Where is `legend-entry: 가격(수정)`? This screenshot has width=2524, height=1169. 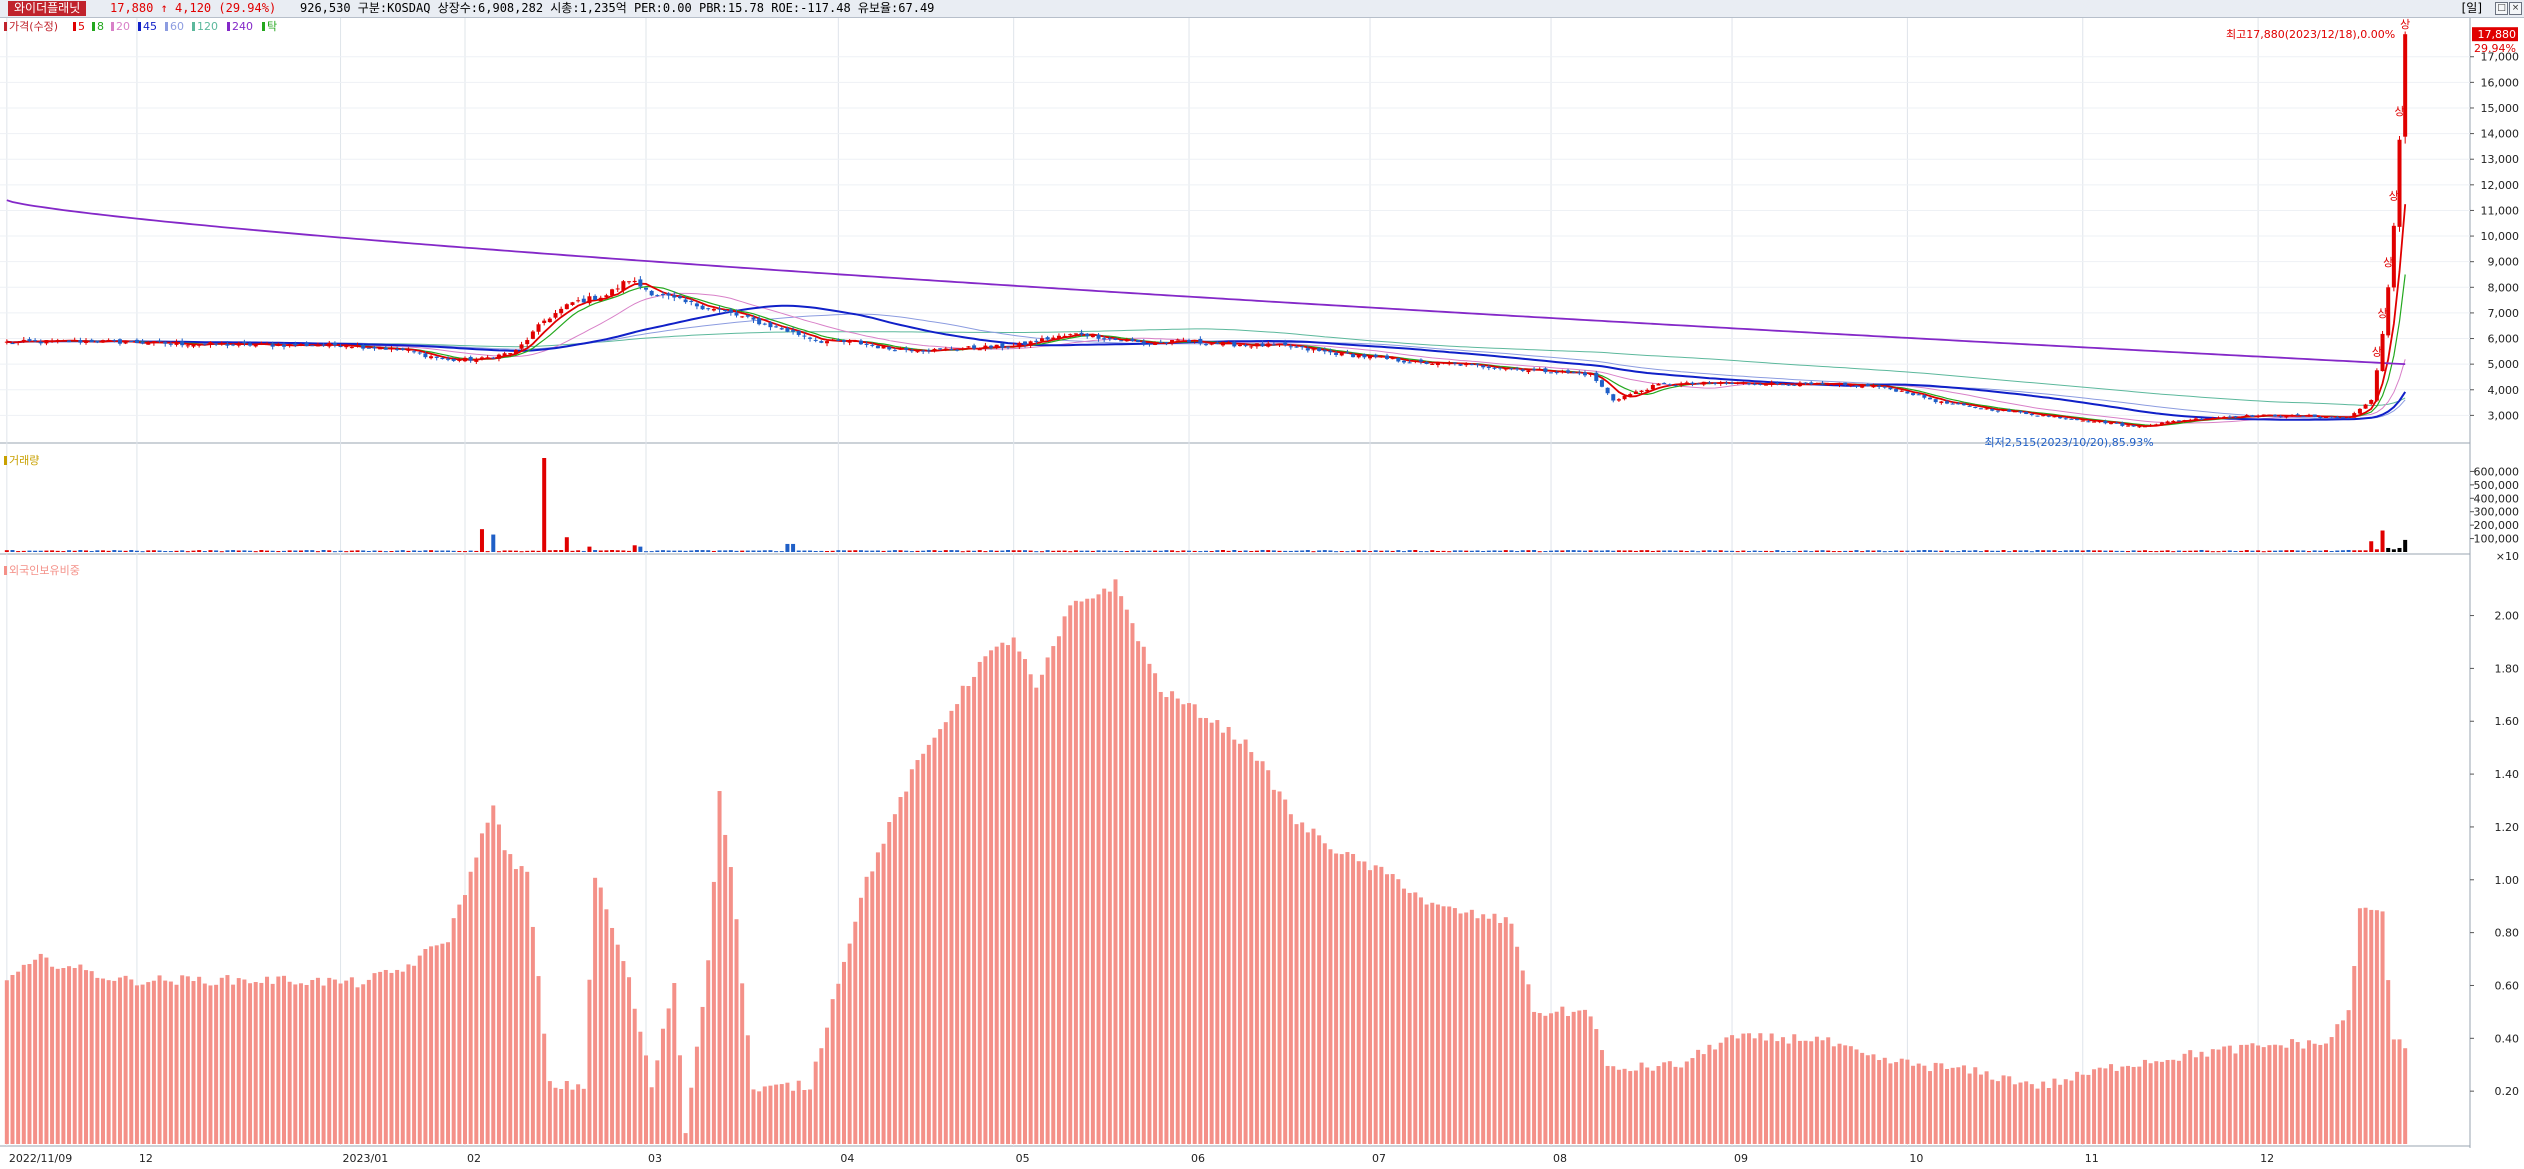
legend-entry: 가격(수정) is located at coordinates (33, 26).